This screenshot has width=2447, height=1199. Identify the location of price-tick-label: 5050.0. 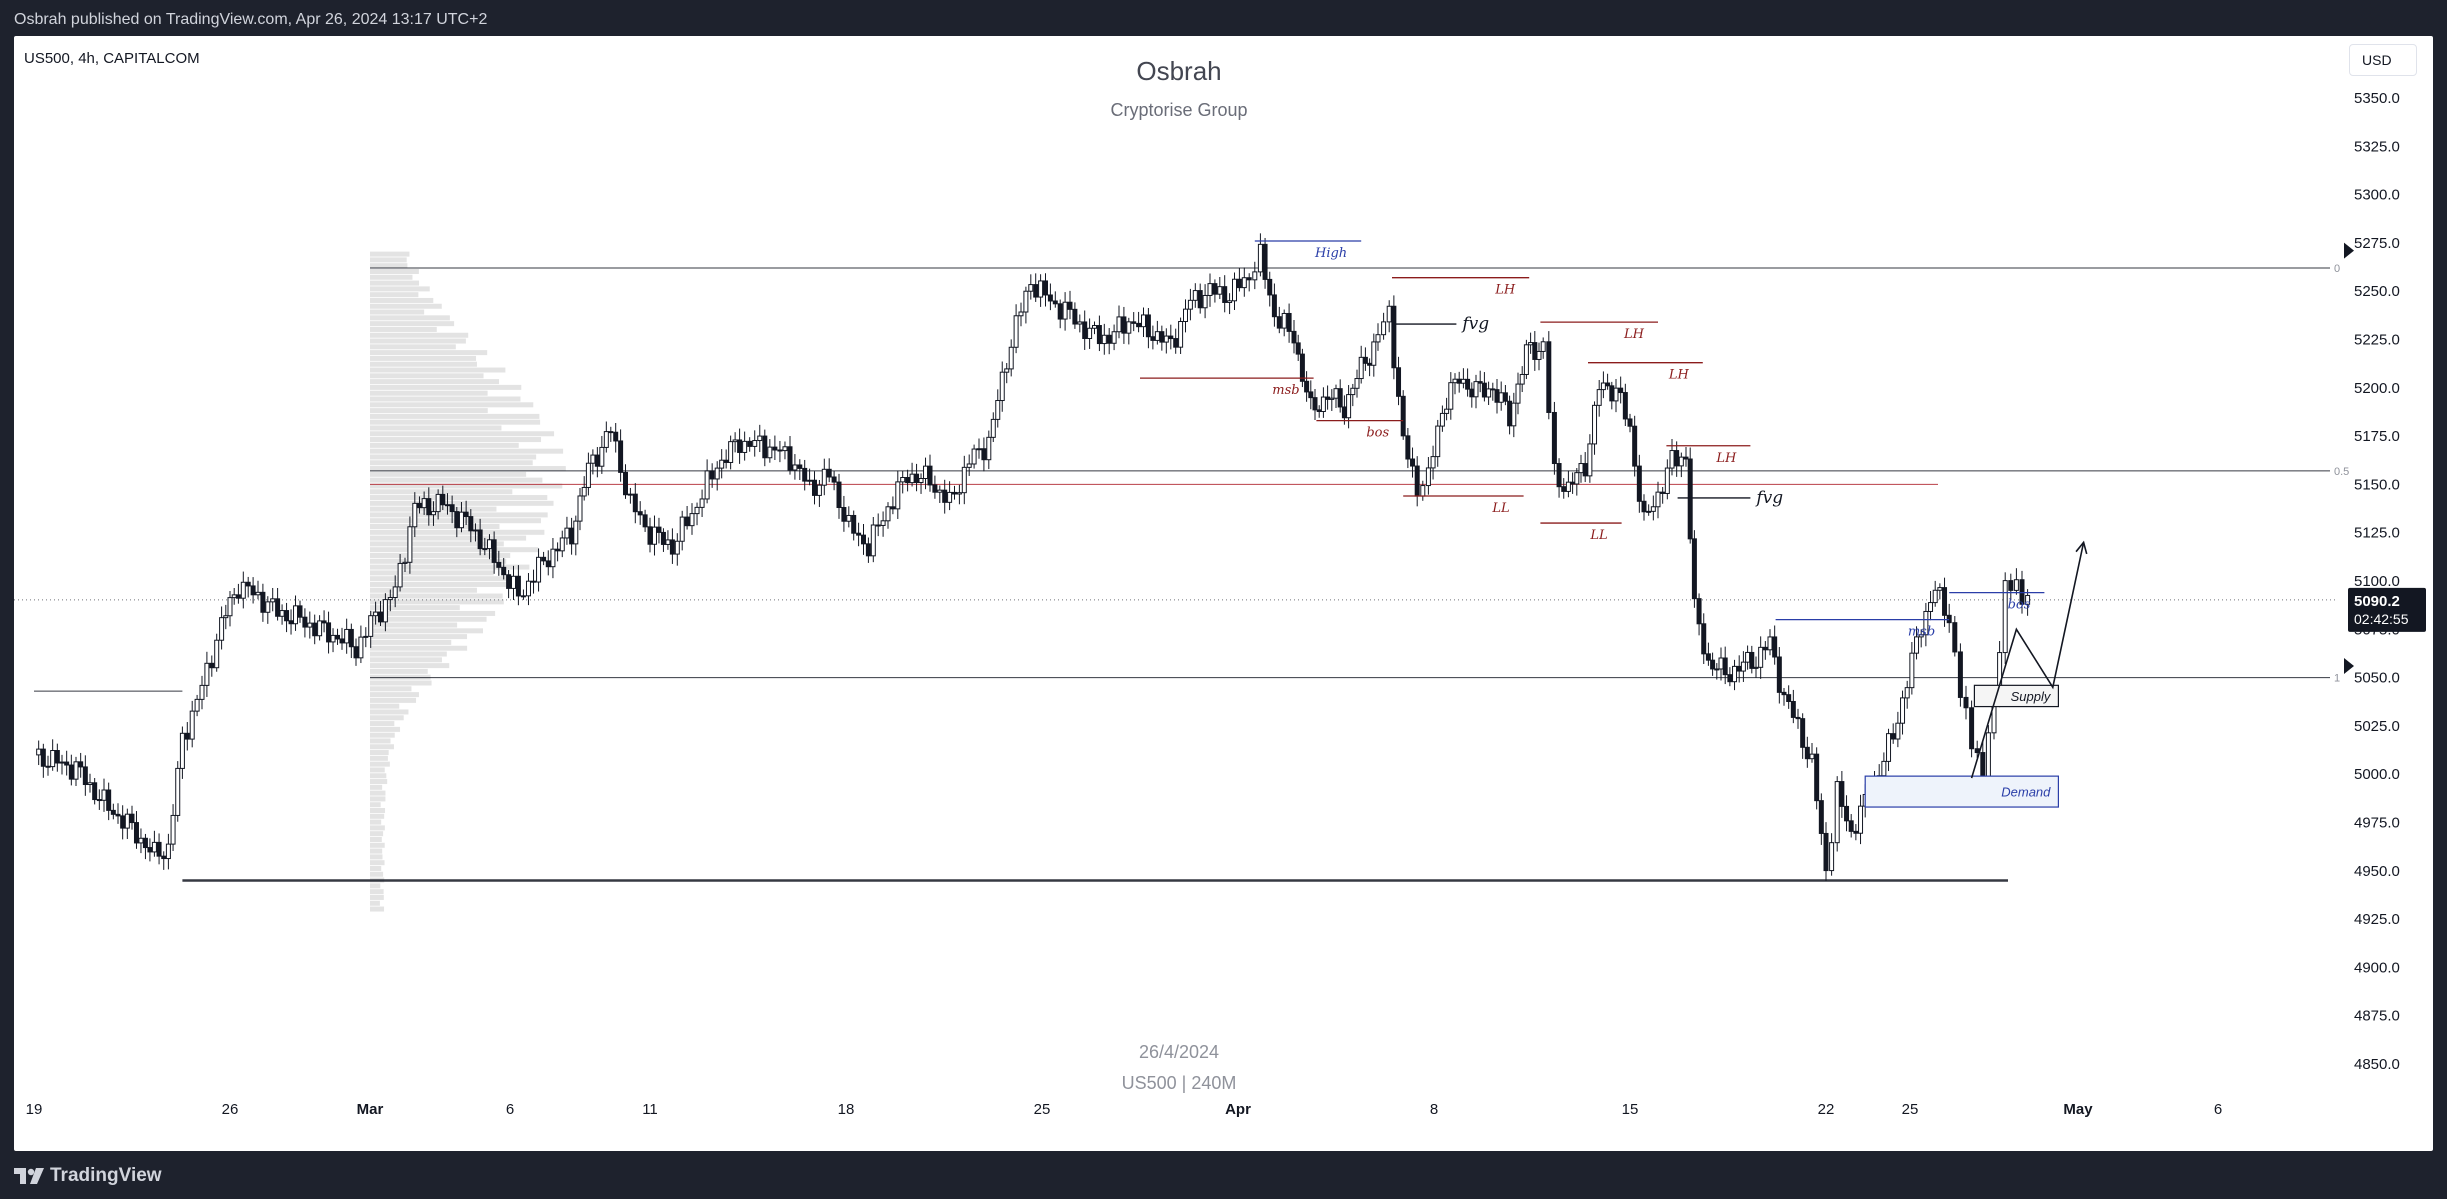
(2377, 678).